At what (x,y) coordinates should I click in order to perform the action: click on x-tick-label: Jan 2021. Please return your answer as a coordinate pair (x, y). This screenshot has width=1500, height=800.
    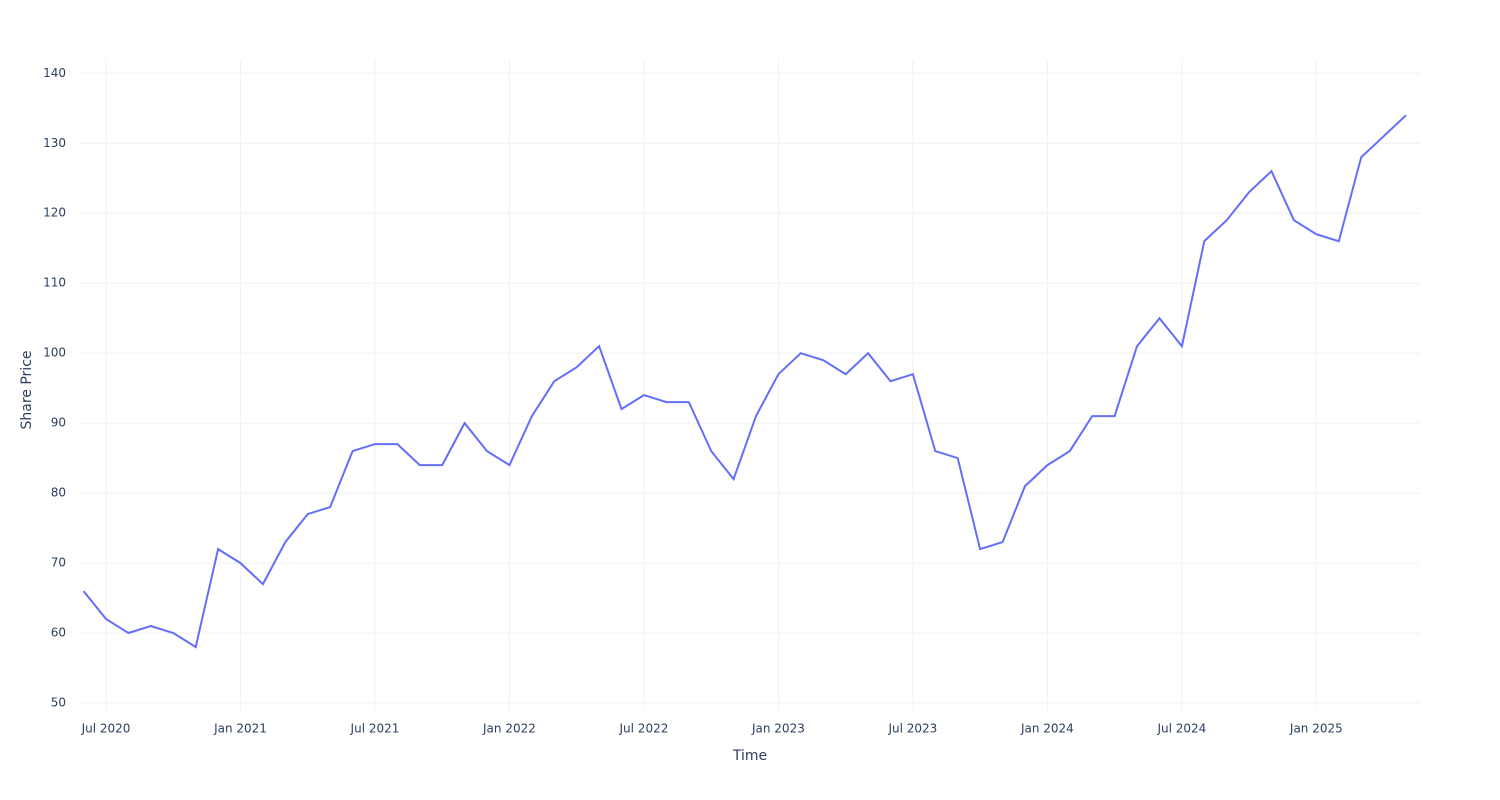
    Looking at the image, I should click on (240, 729).